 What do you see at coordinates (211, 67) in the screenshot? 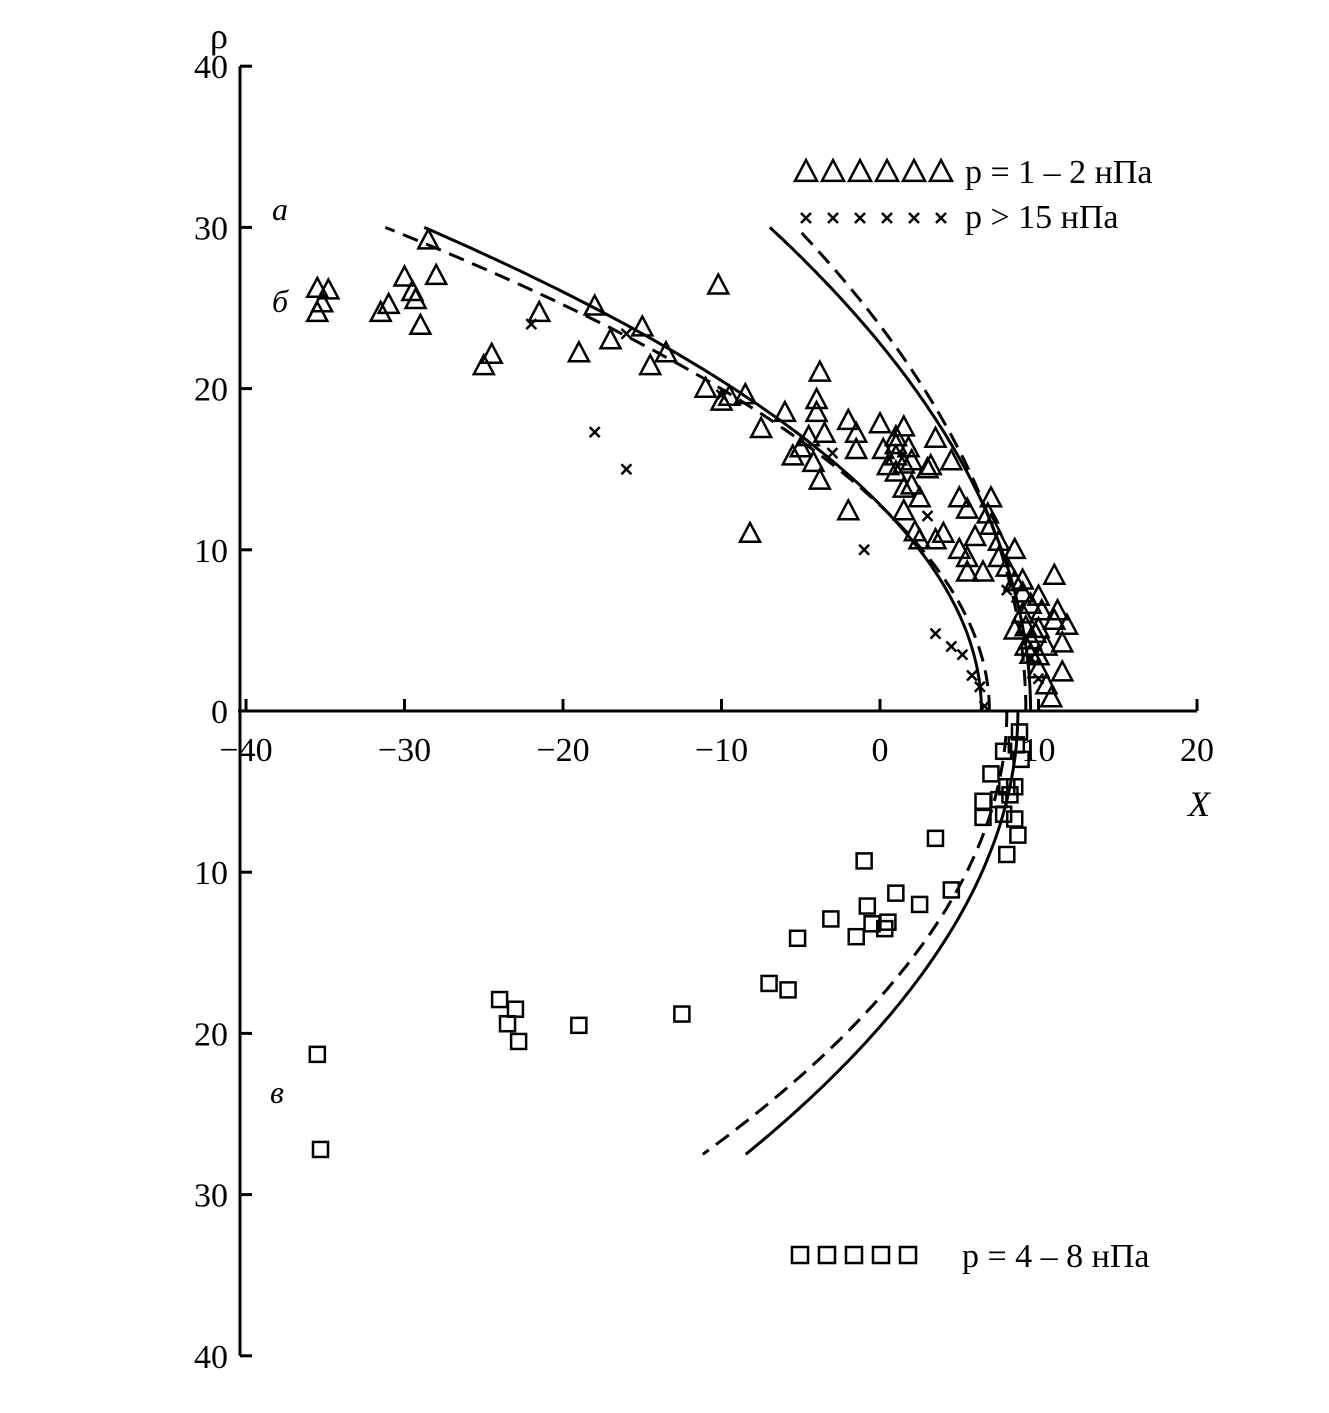
I see `y-tick-label: 40` at bounding box center [211, 67].